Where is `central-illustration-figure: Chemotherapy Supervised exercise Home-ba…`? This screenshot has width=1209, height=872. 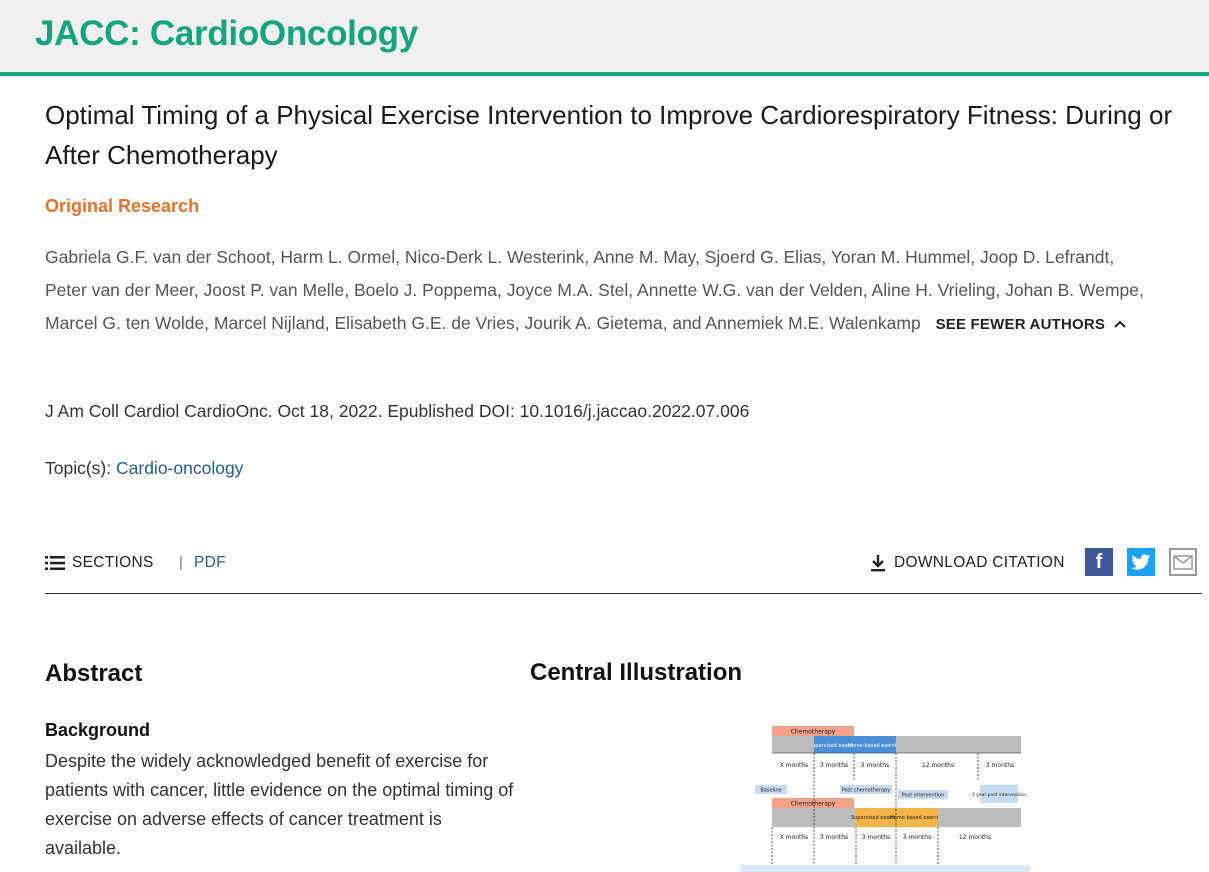 central-illustration-figure: Chemotherapy Supervised exercise Home-ba… is located at coordinates (862, 797).